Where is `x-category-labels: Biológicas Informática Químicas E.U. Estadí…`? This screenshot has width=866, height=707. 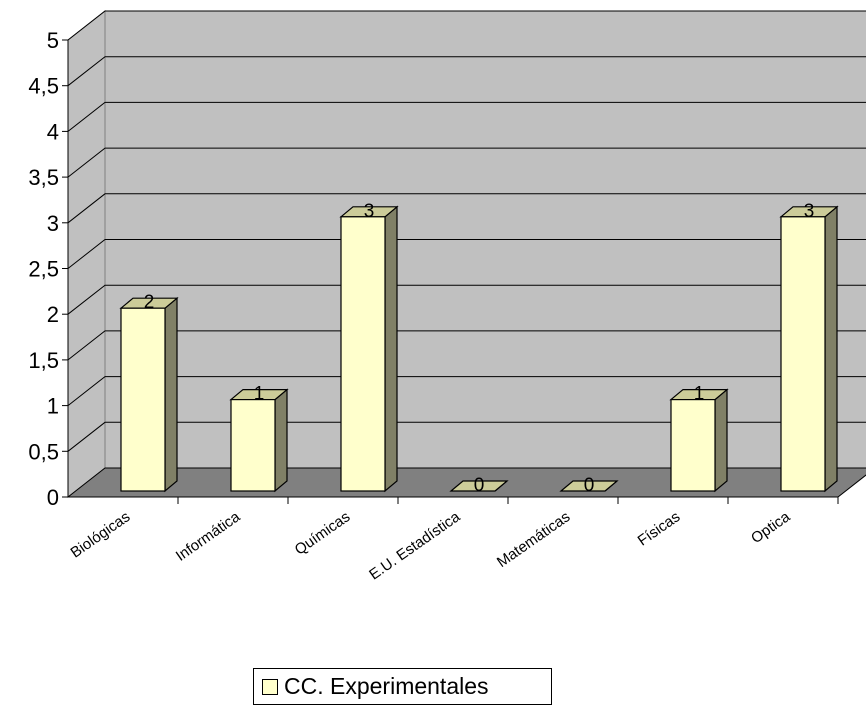
x-category-labels: Biológicas Informática Químicas E.U. Estadí… is located at coordinates (431, 546).